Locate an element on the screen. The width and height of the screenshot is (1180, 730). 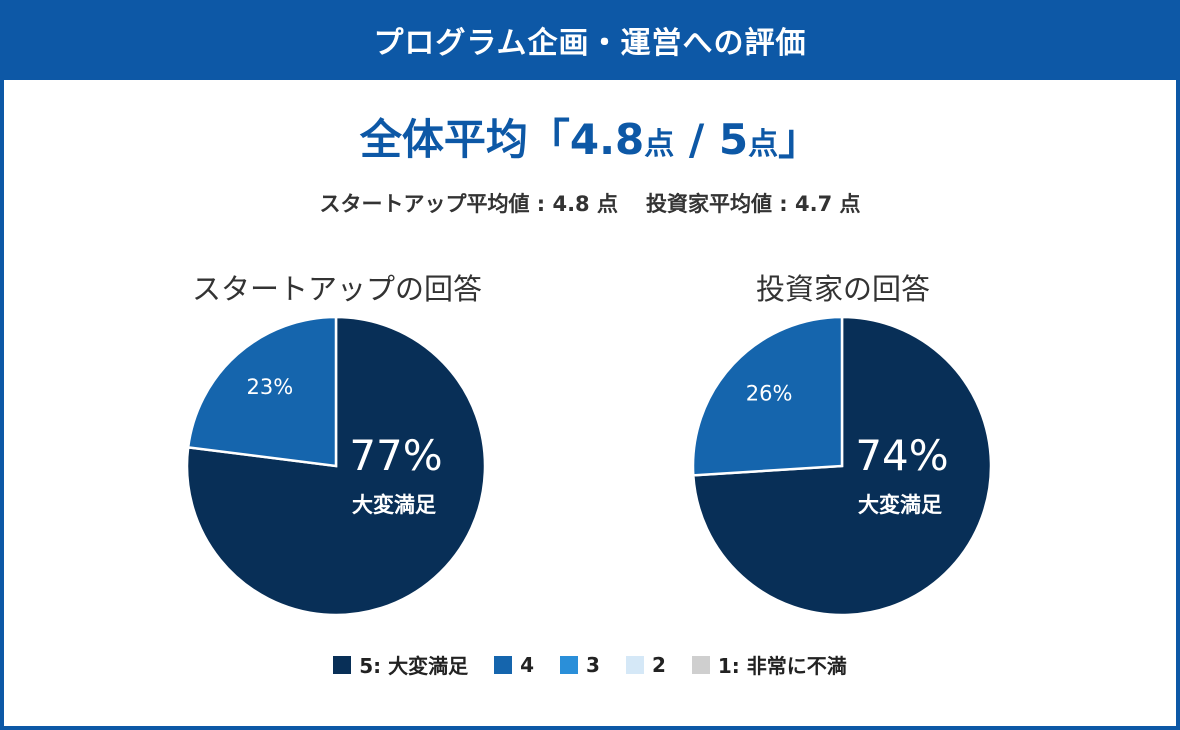
investor-chart-title: 投資家の回答 is located at coordinates (842, 289).